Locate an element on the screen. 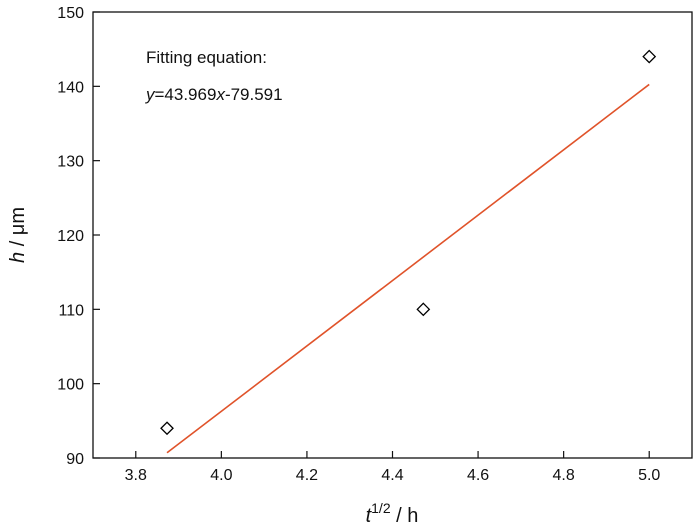  x-tick-label: 4.8 is located at coordinates (564, 475).